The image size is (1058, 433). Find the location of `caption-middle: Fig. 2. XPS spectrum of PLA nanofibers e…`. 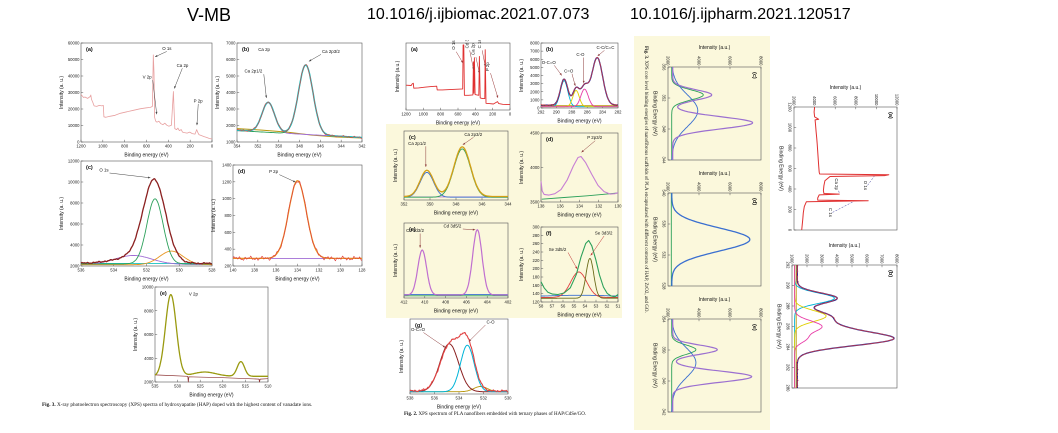

caption-middle: Fig. 2. XPS spectrum of PLA nanofibers e… is located at coordinates (524, 415).